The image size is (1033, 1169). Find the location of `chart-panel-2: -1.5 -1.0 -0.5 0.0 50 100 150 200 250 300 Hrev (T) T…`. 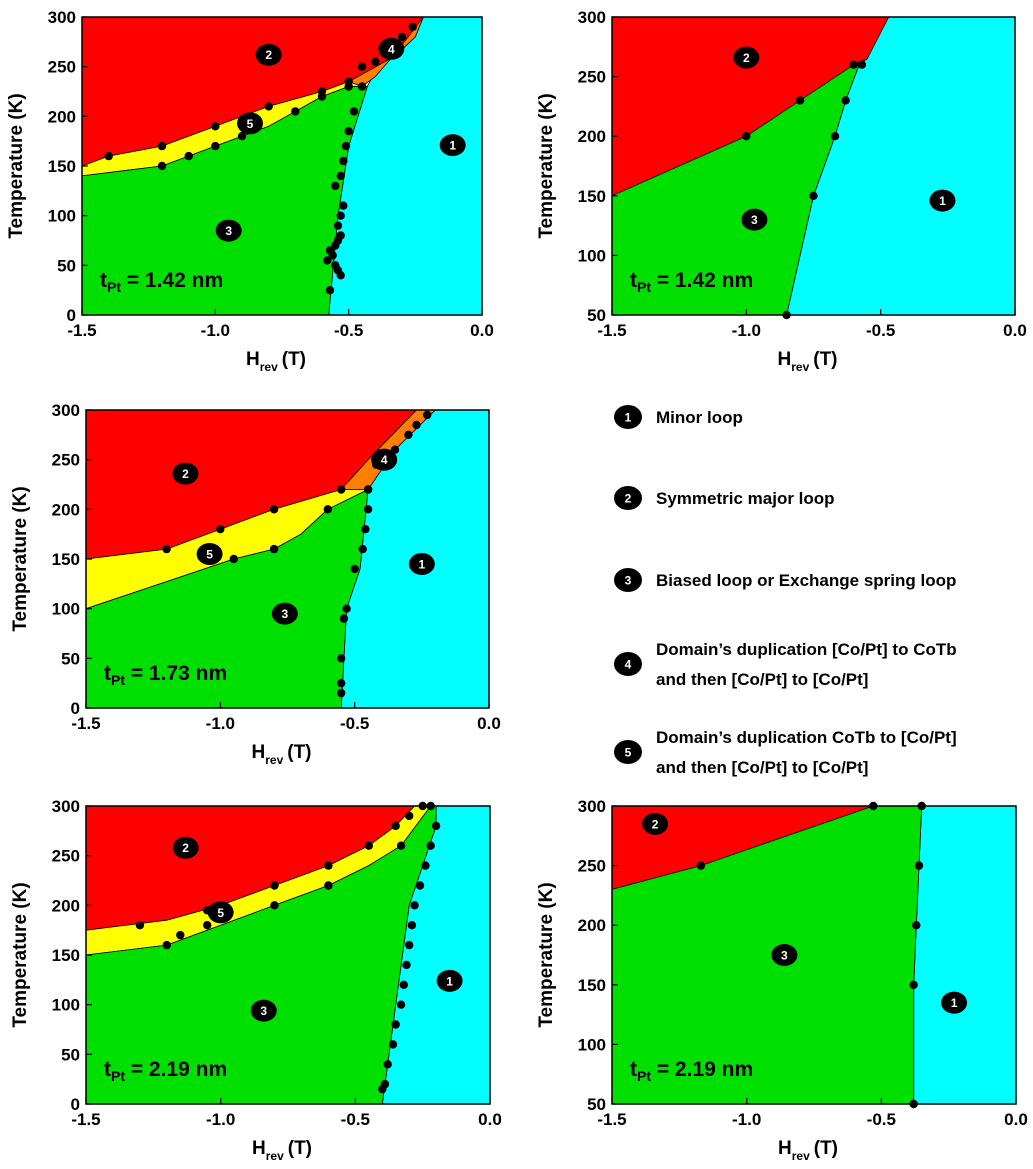

chart-panel-2: -1.5 -1.0 -0.5 0.0 50 100 150 200 250 300 Hrev (T) T… is located at coordinates (781, 191).